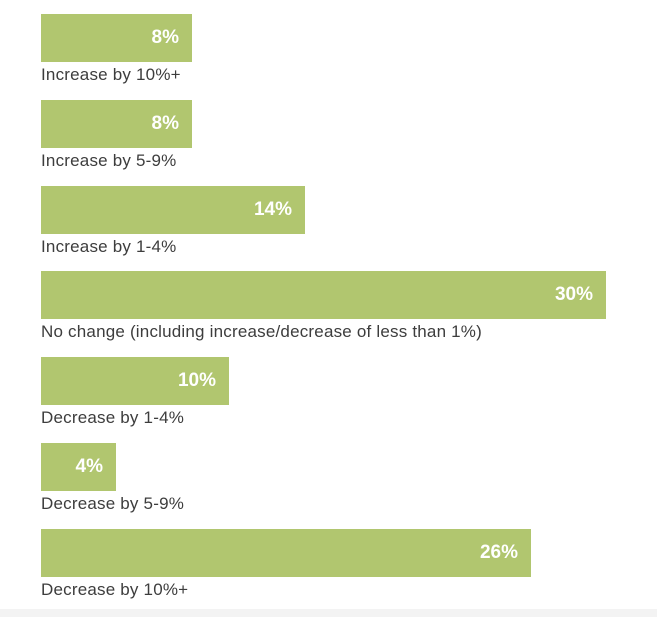 The image size is (657, 617). What do you see at coordinates (109, 160) in the screenshot?
I see `category-label: Increase by 5-9%` at bounding box center [109, 160].